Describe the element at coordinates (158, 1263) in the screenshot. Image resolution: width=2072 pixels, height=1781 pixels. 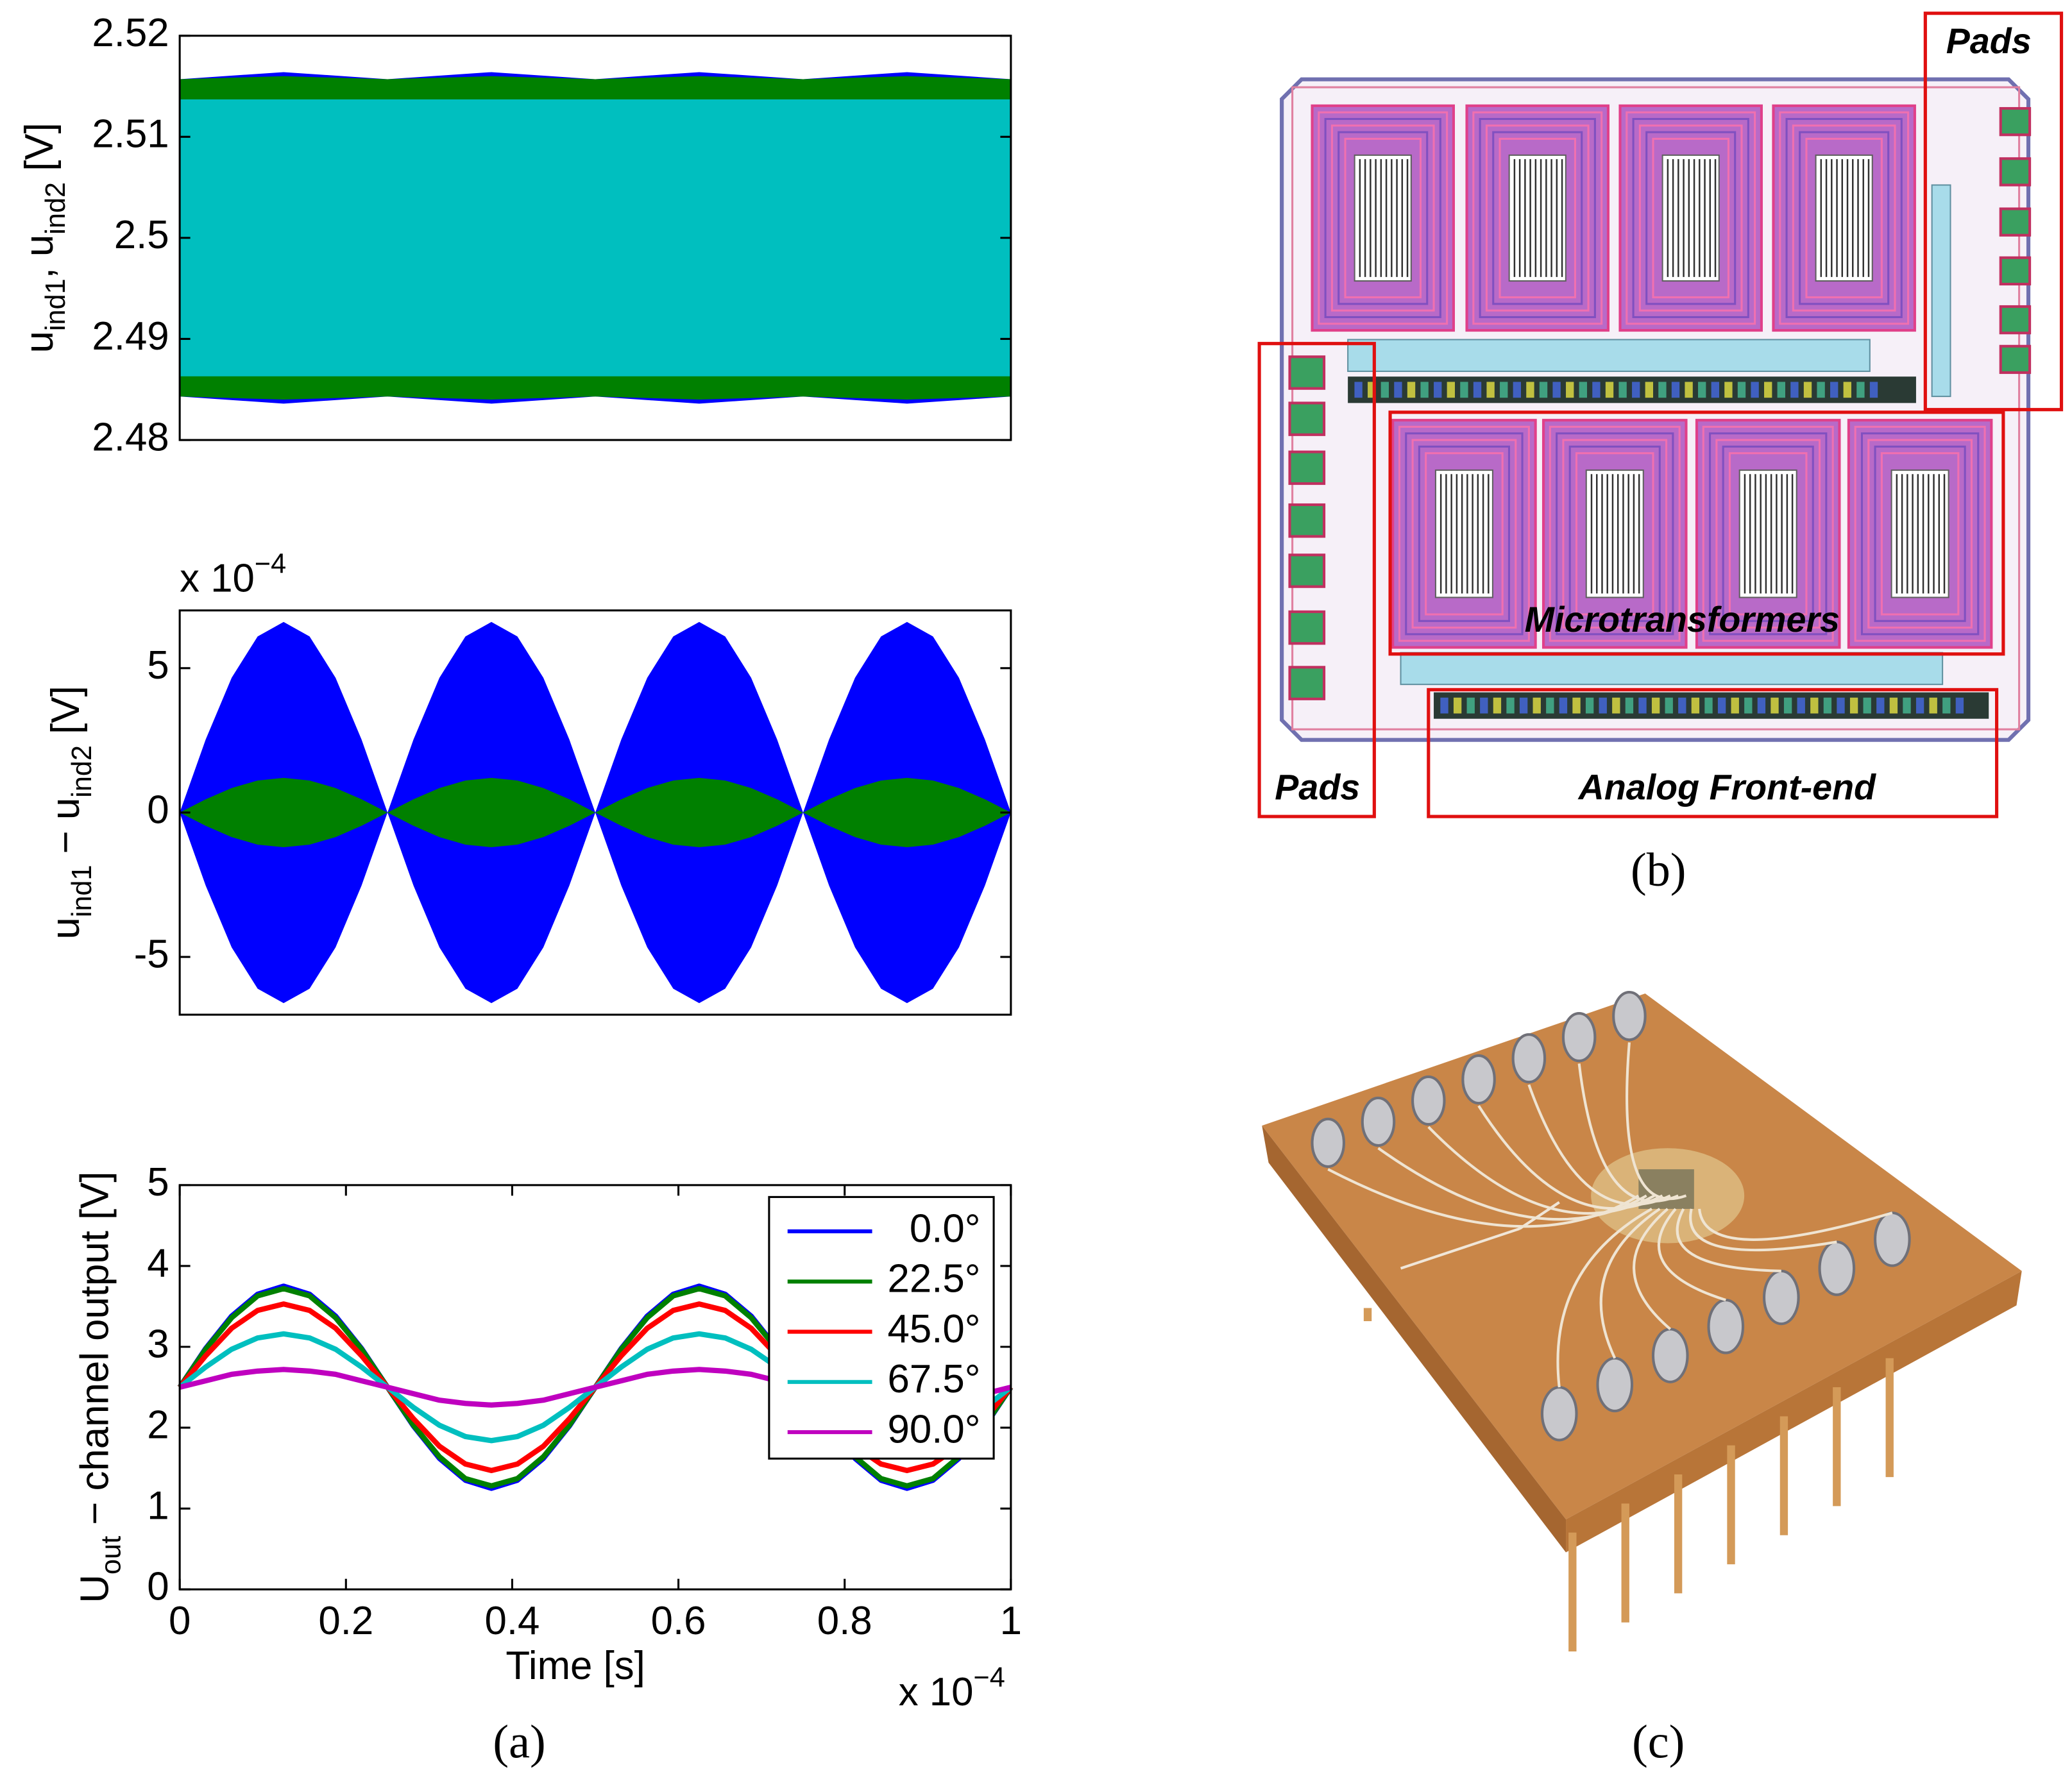
I see `y-tick-label: 4` at that location.